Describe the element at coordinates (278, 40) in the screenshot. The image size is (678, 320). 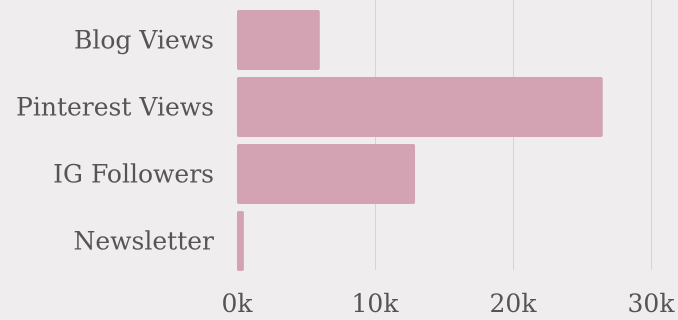
I see `bar-blog-views` at that location.